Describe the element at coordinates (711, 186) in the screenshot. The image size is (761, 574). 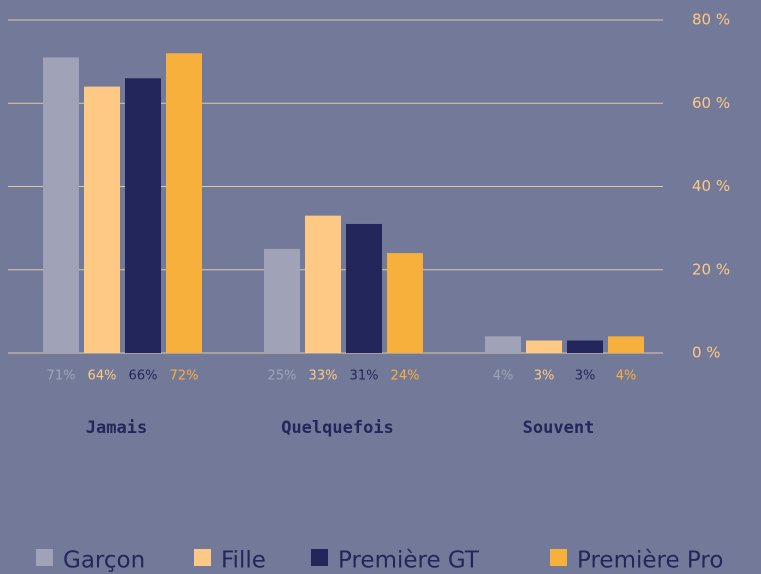
I see `y-tick-label: 40 %` at that location.